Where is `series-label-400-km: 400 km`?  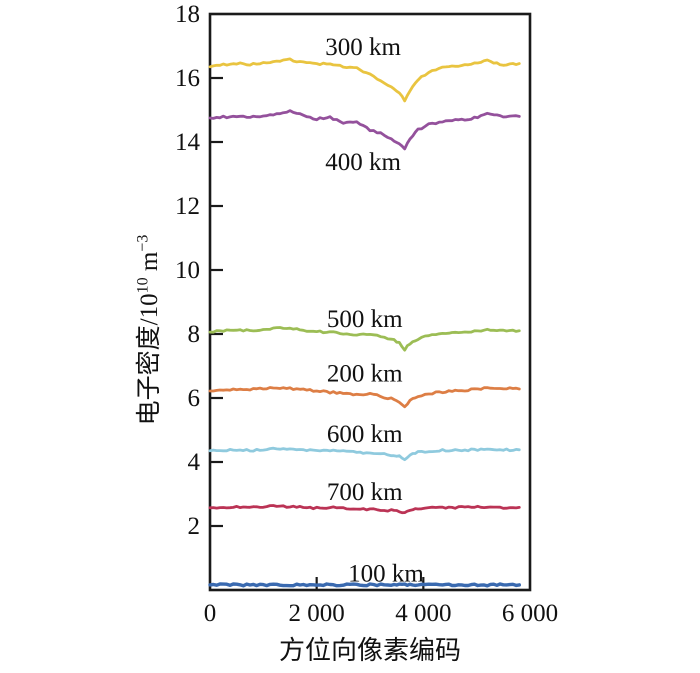 series-label-400-km: 400 km is located at coordinates (363, 162).